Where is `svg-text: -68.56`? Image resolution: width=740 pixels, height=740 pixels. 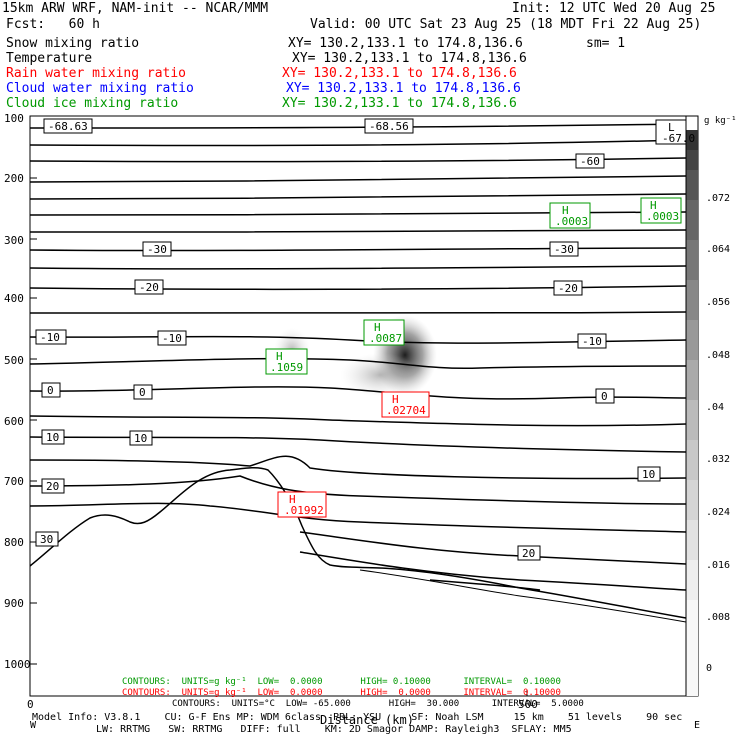
svg-text: -68.56 is located at coordinates (389, 126).